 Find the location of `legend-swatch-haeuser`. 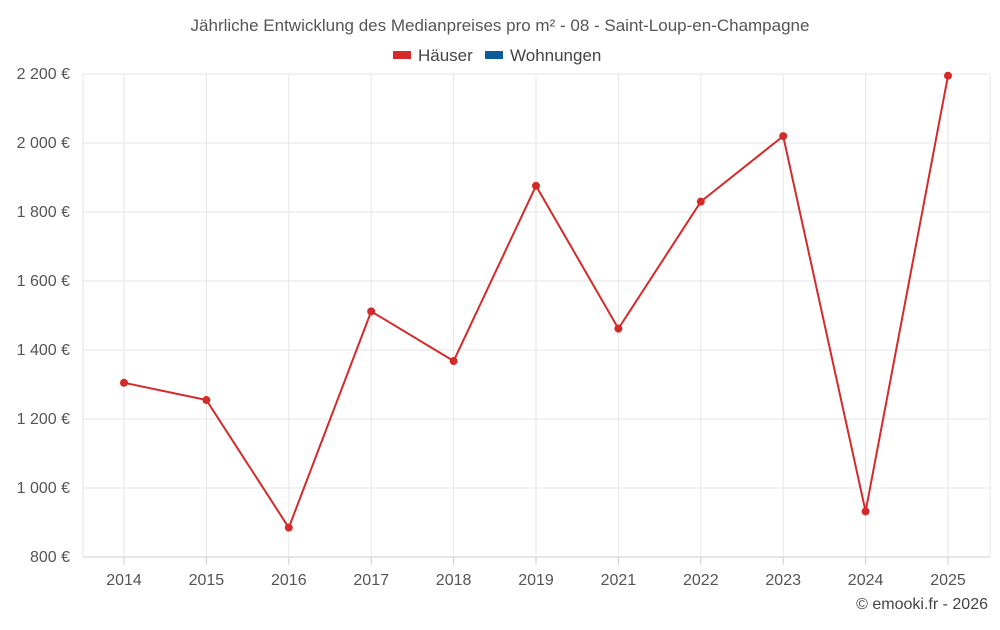

legend-swatch-haeuser is located at coordinates (402, 55).